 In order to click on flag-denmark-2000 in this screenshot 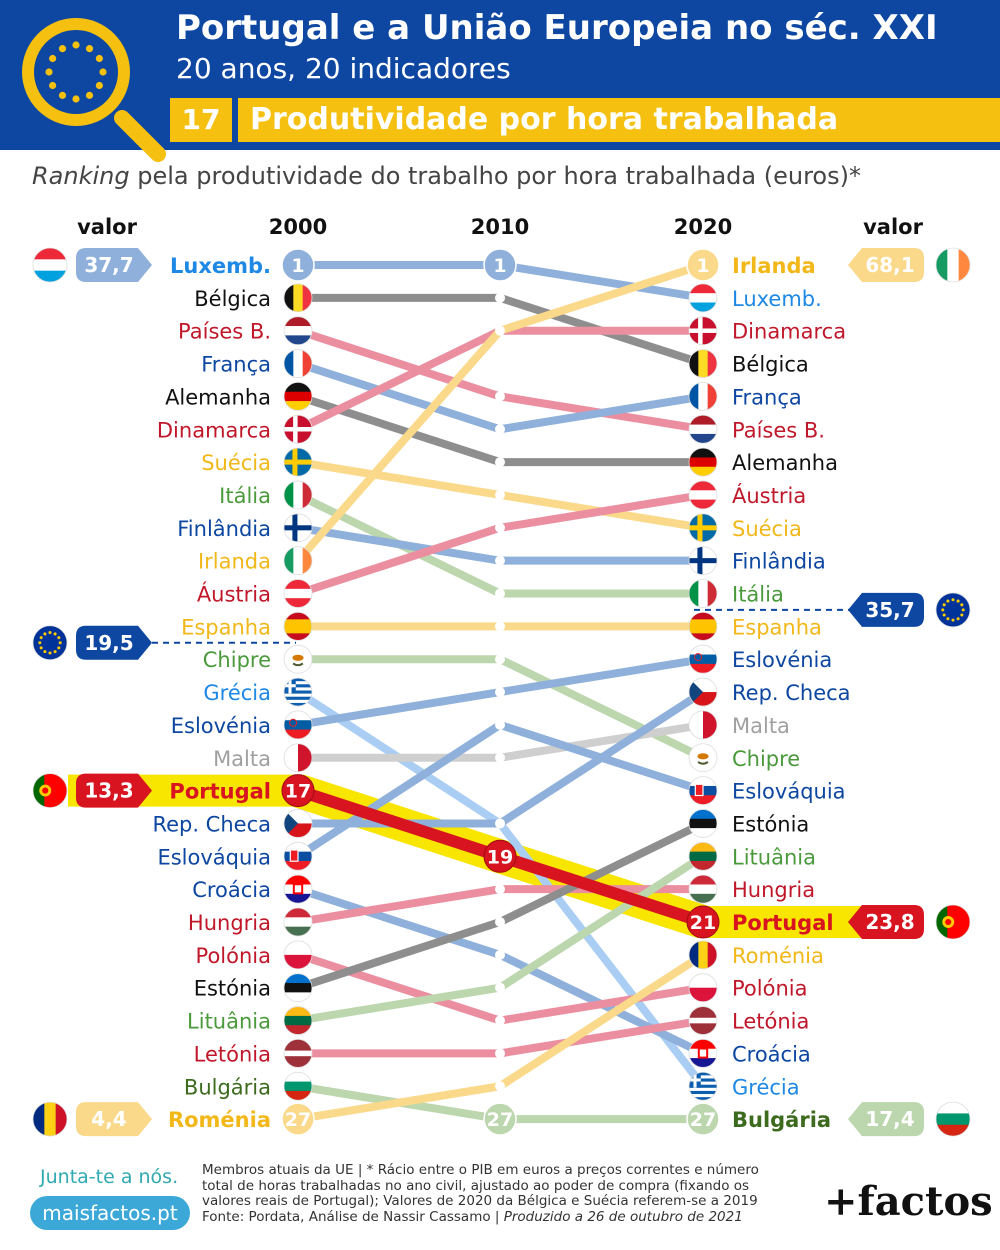, I will do `click(298, 429)`.